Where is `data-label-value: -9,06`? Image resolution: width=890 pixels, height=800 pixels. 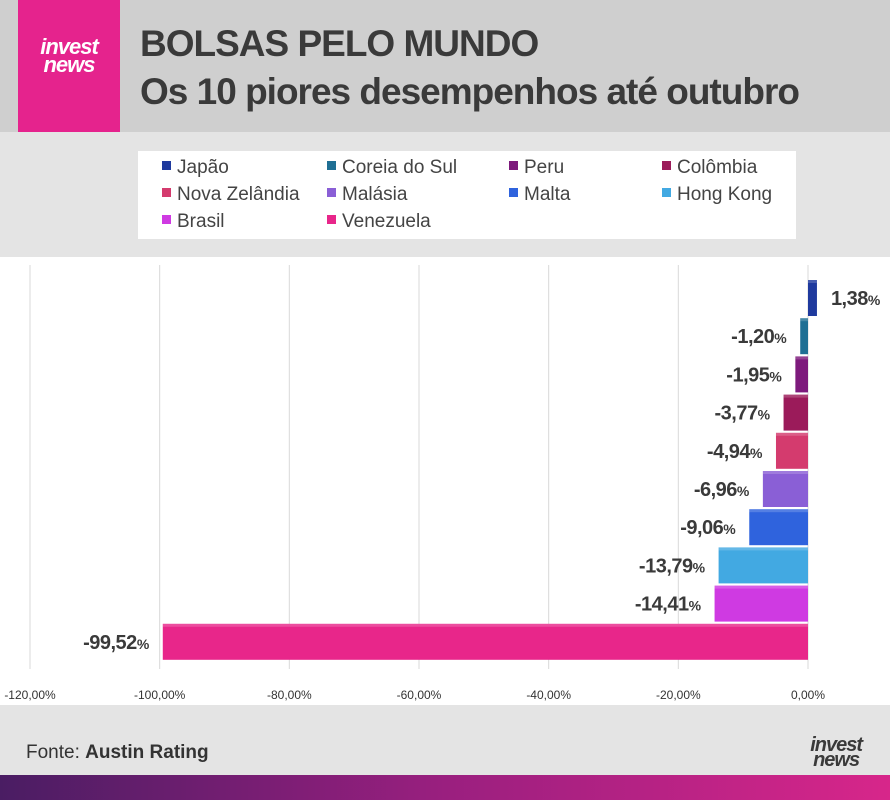
data-label-value: -9,06 is located at coordinates (701, 528).